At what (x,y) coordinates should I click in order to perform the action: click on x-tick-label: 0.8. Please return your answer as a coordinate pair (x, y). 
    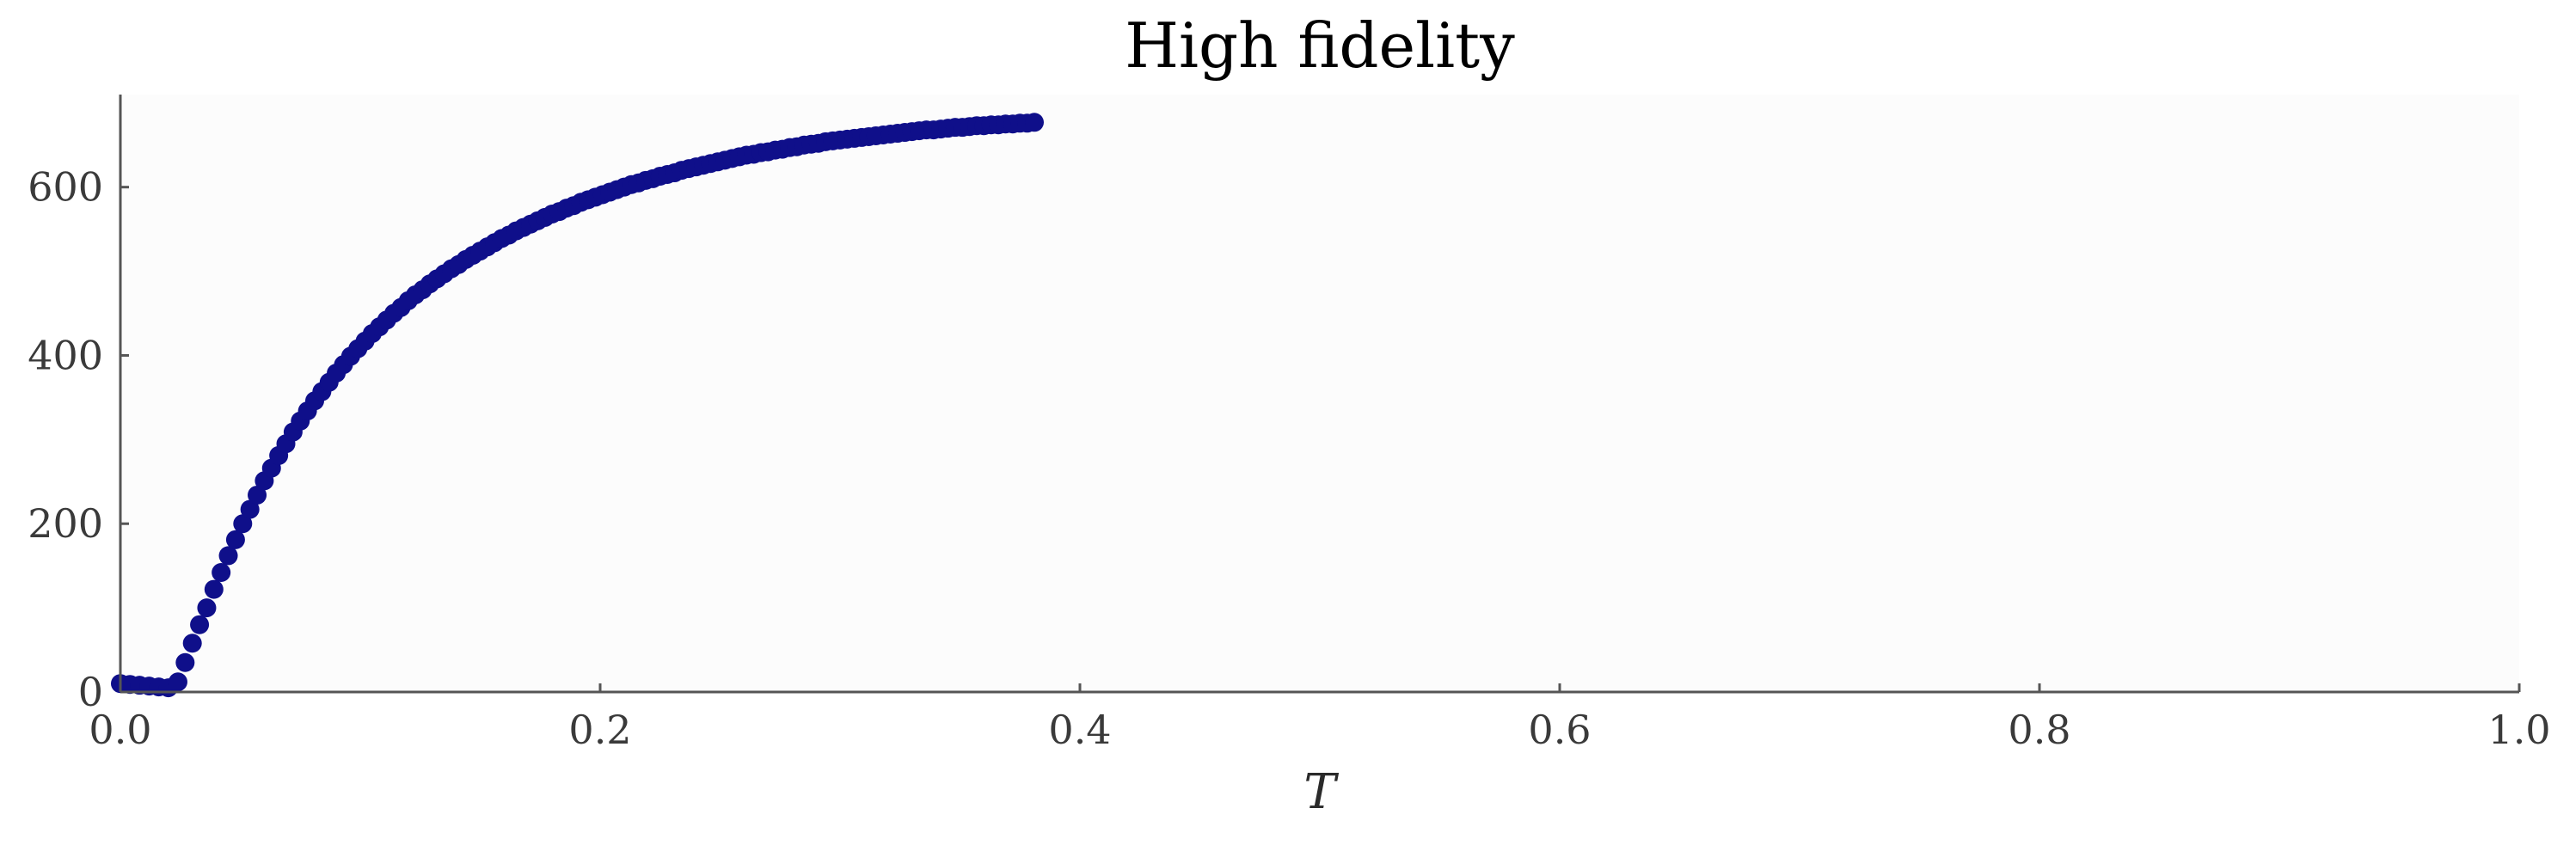
    Looking at the image, I should click on (2039, 730).